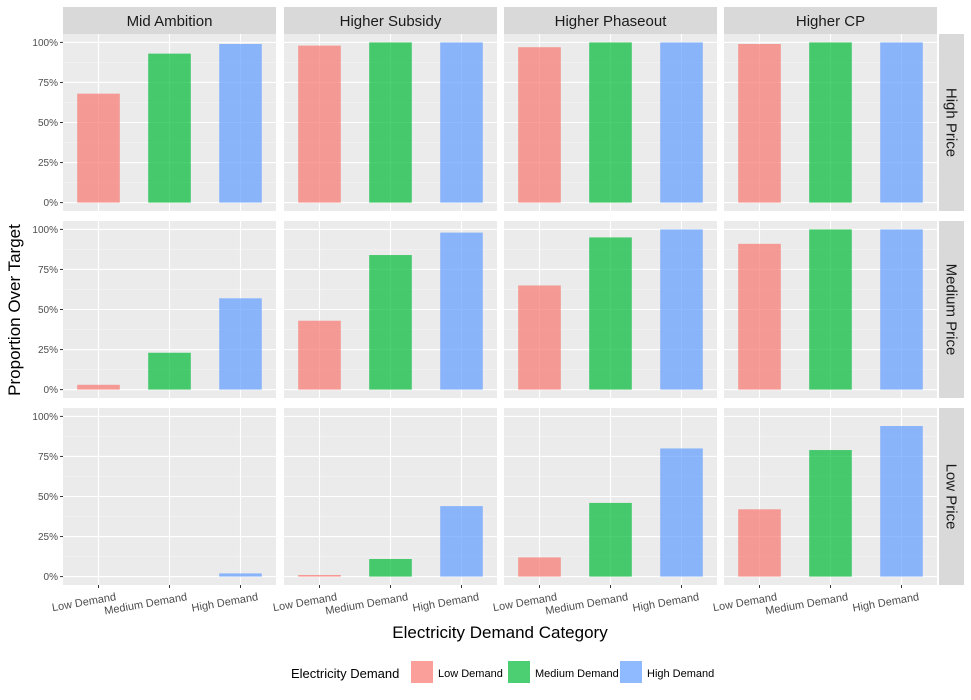 The height and width of the screenshot is (700, 971). Describe the element at coordinates (830, 513) in the screenshot. I see `bar-low-price-higher-cp-medium-demand` at that location.